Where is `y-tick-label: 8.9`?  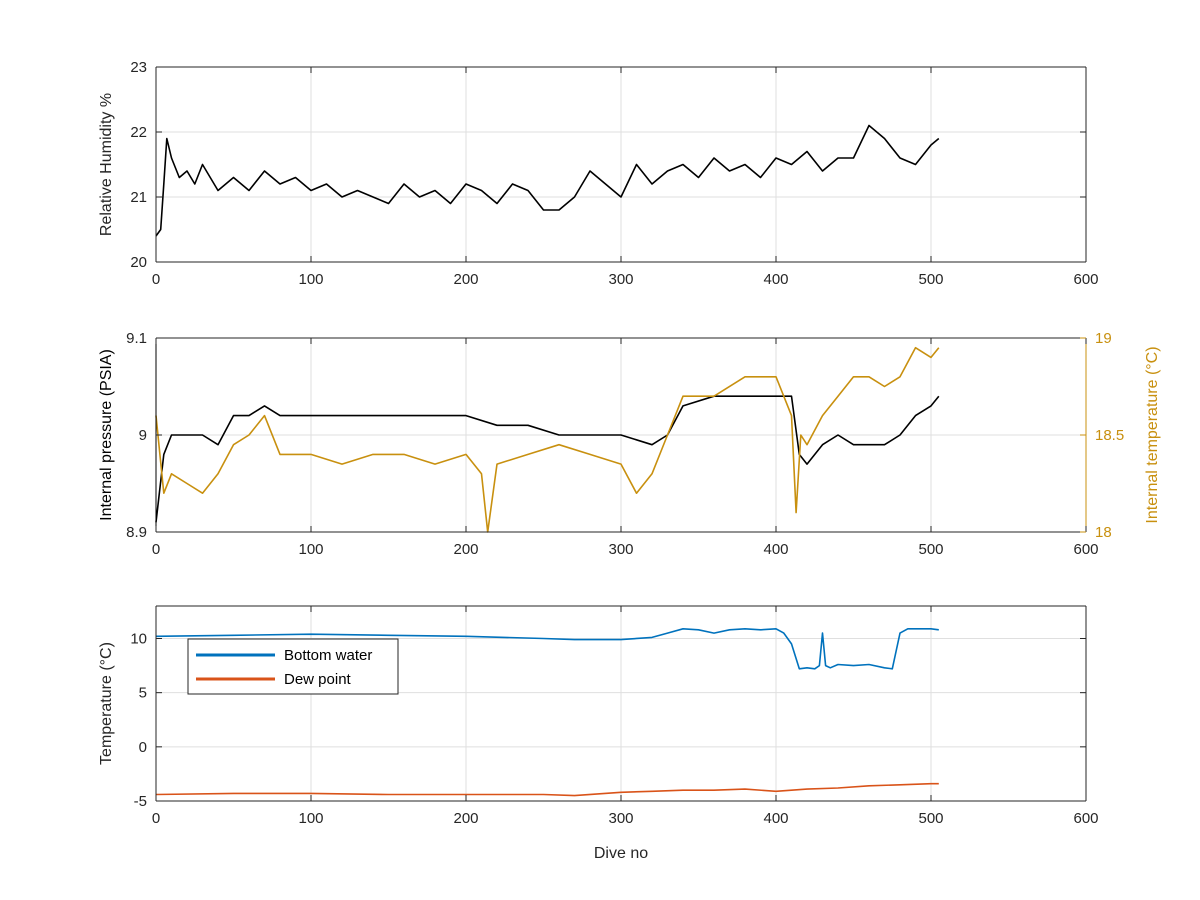
y-tick-label: 8.9 is located at coordinates (136, 532).